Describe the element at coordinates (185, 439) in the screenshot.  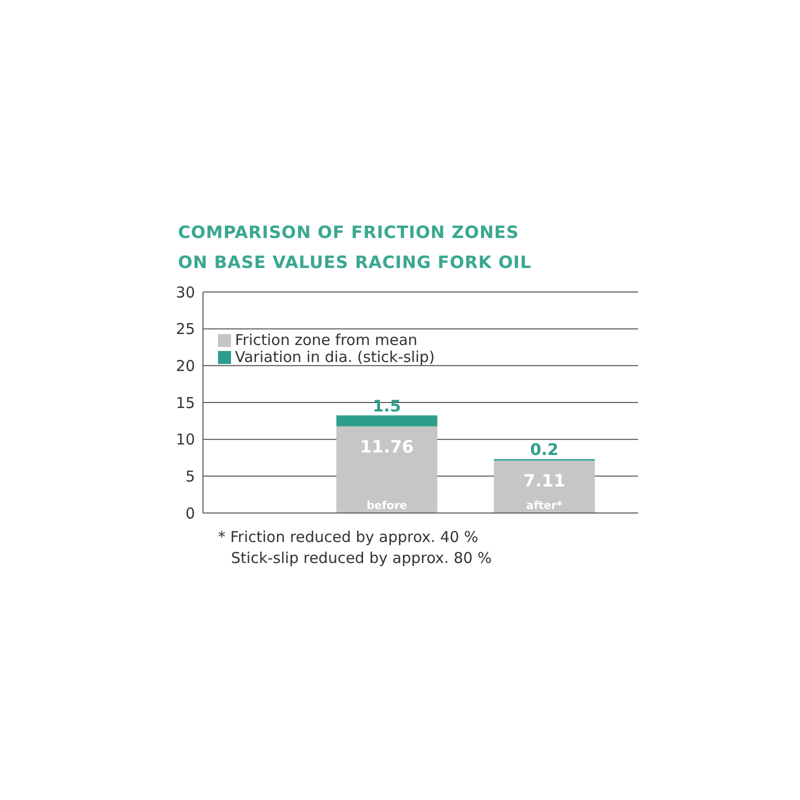
I see `y-tick-label: 10` at that location.